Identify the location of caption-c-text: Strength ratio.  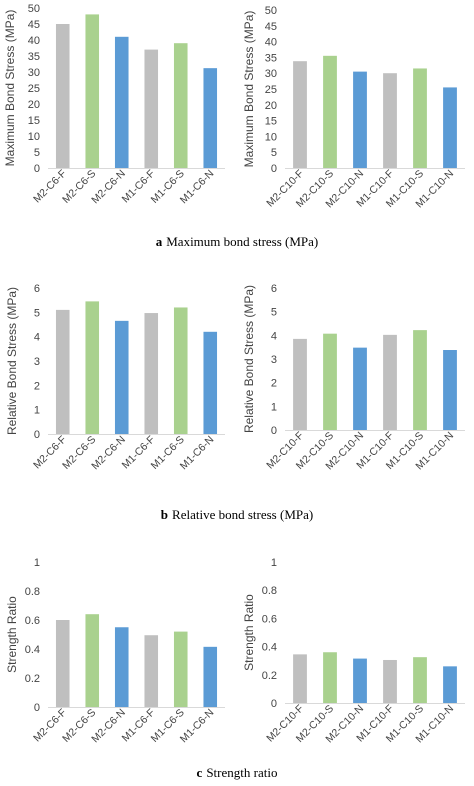
(242, 772).